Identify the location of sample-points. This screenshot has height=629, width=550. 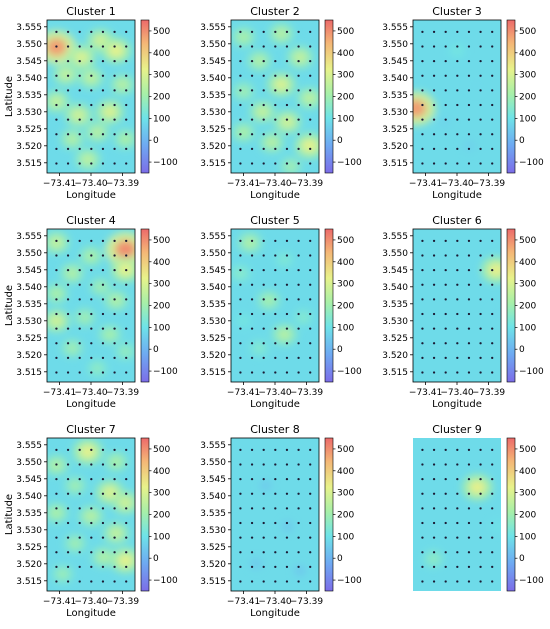
(457, 97).